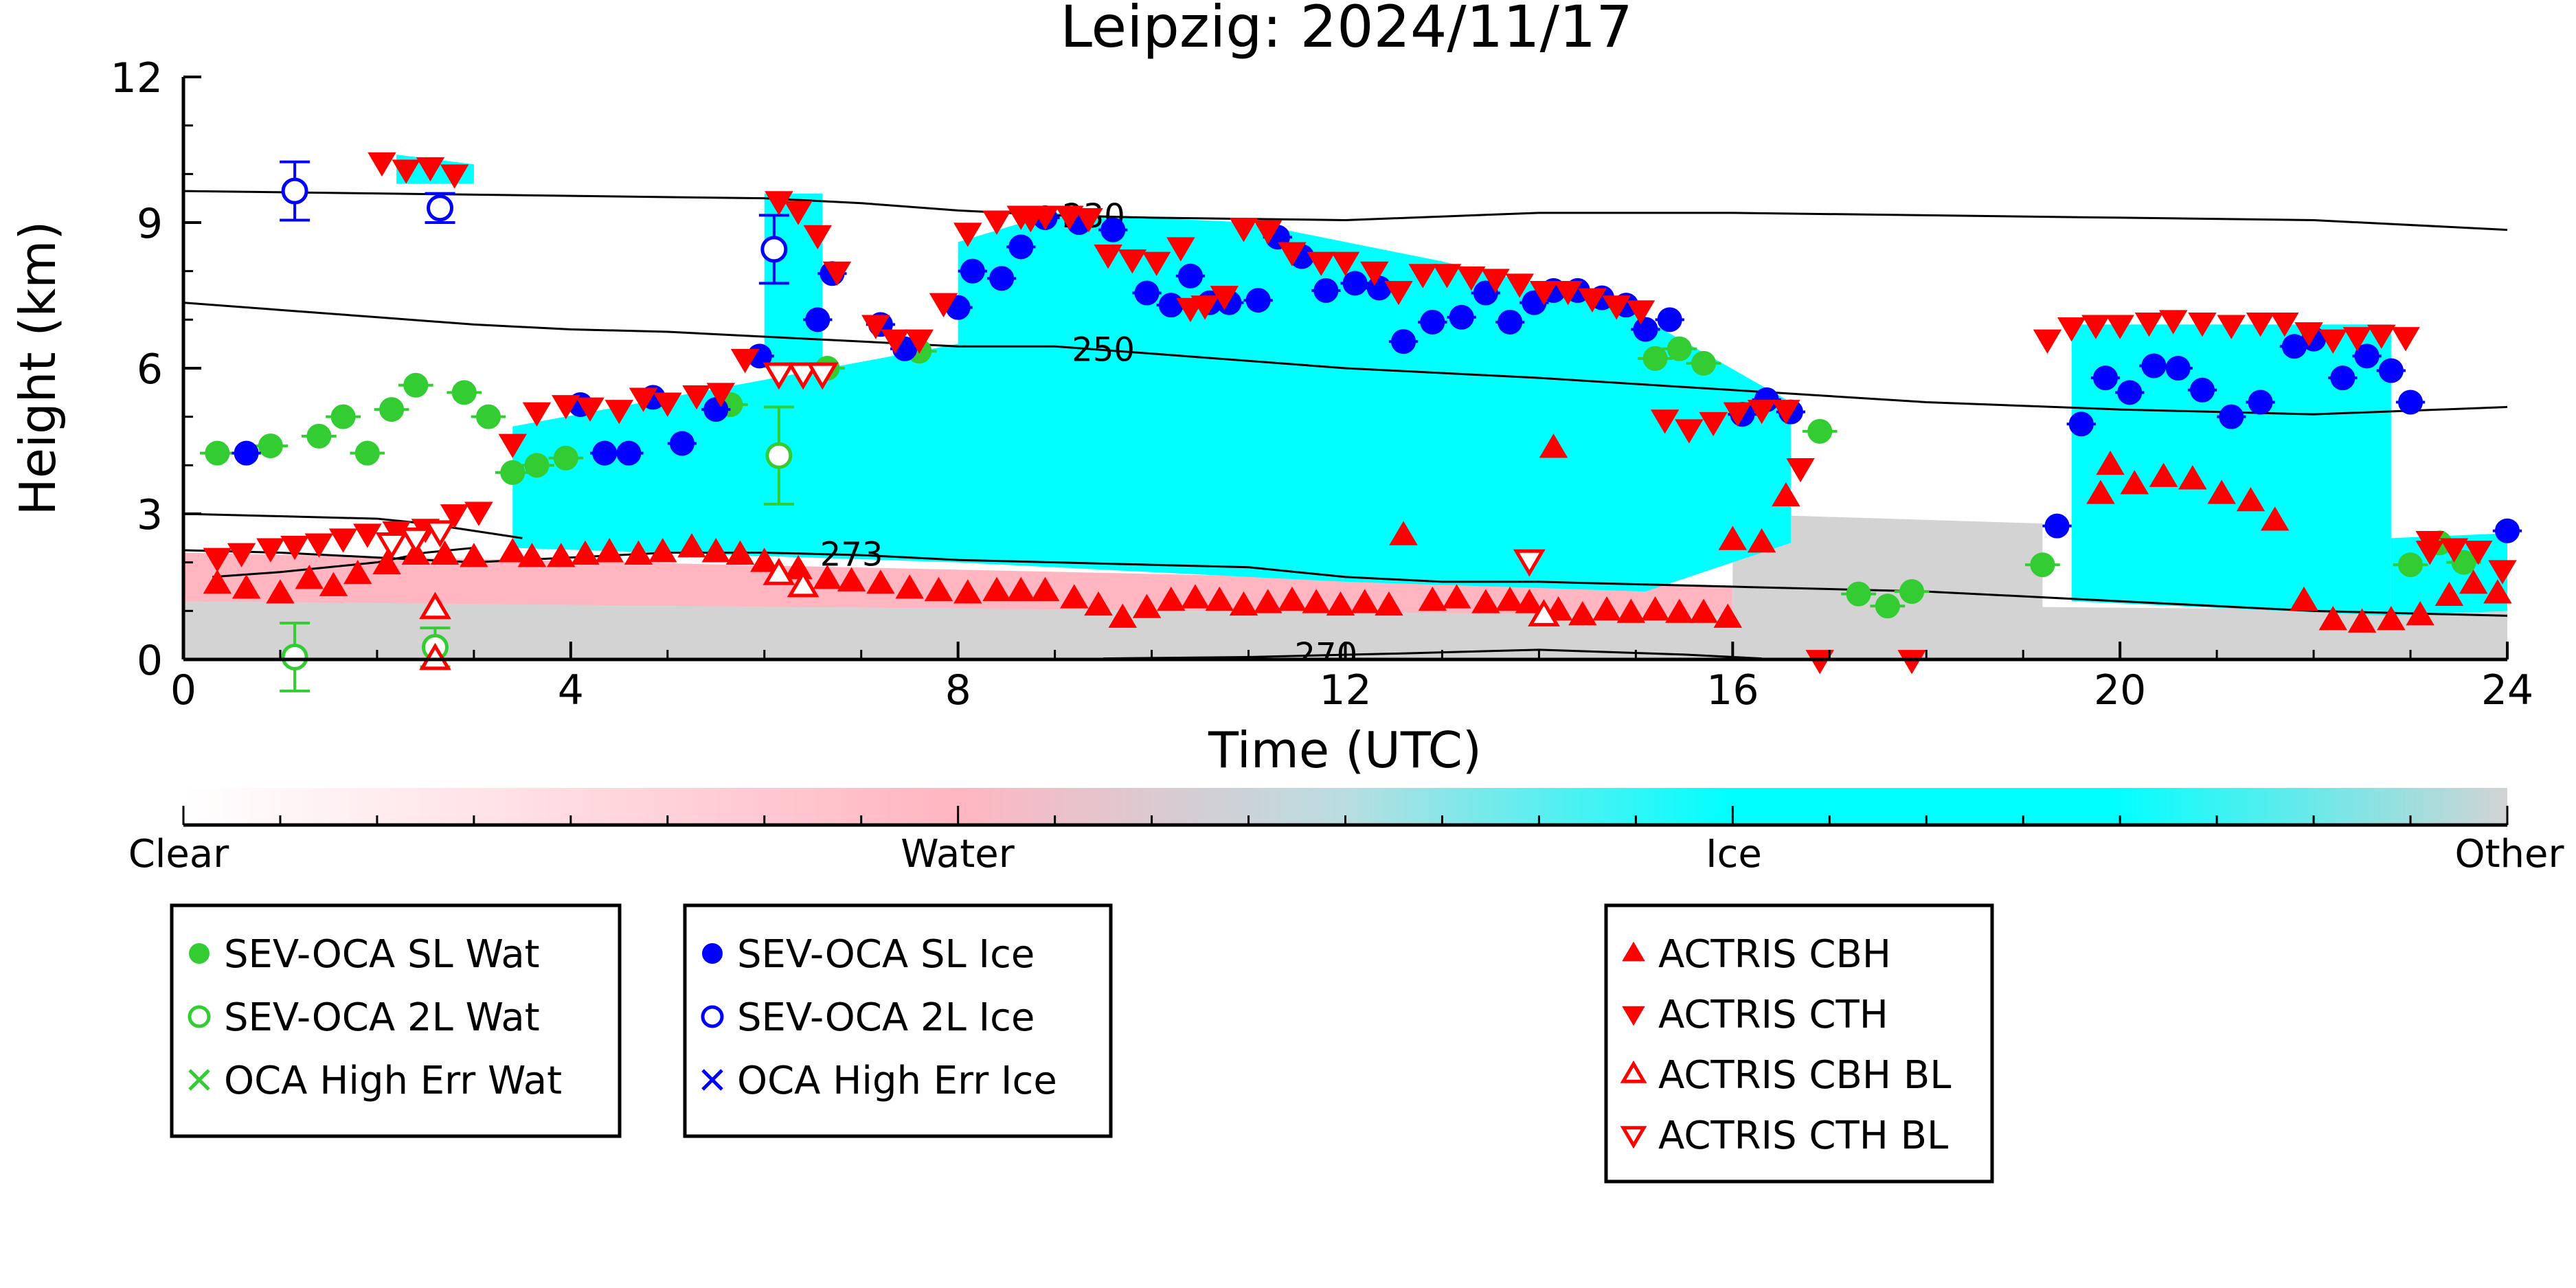  I want to click on y-axis-label: Height (km), so click(38, 368).